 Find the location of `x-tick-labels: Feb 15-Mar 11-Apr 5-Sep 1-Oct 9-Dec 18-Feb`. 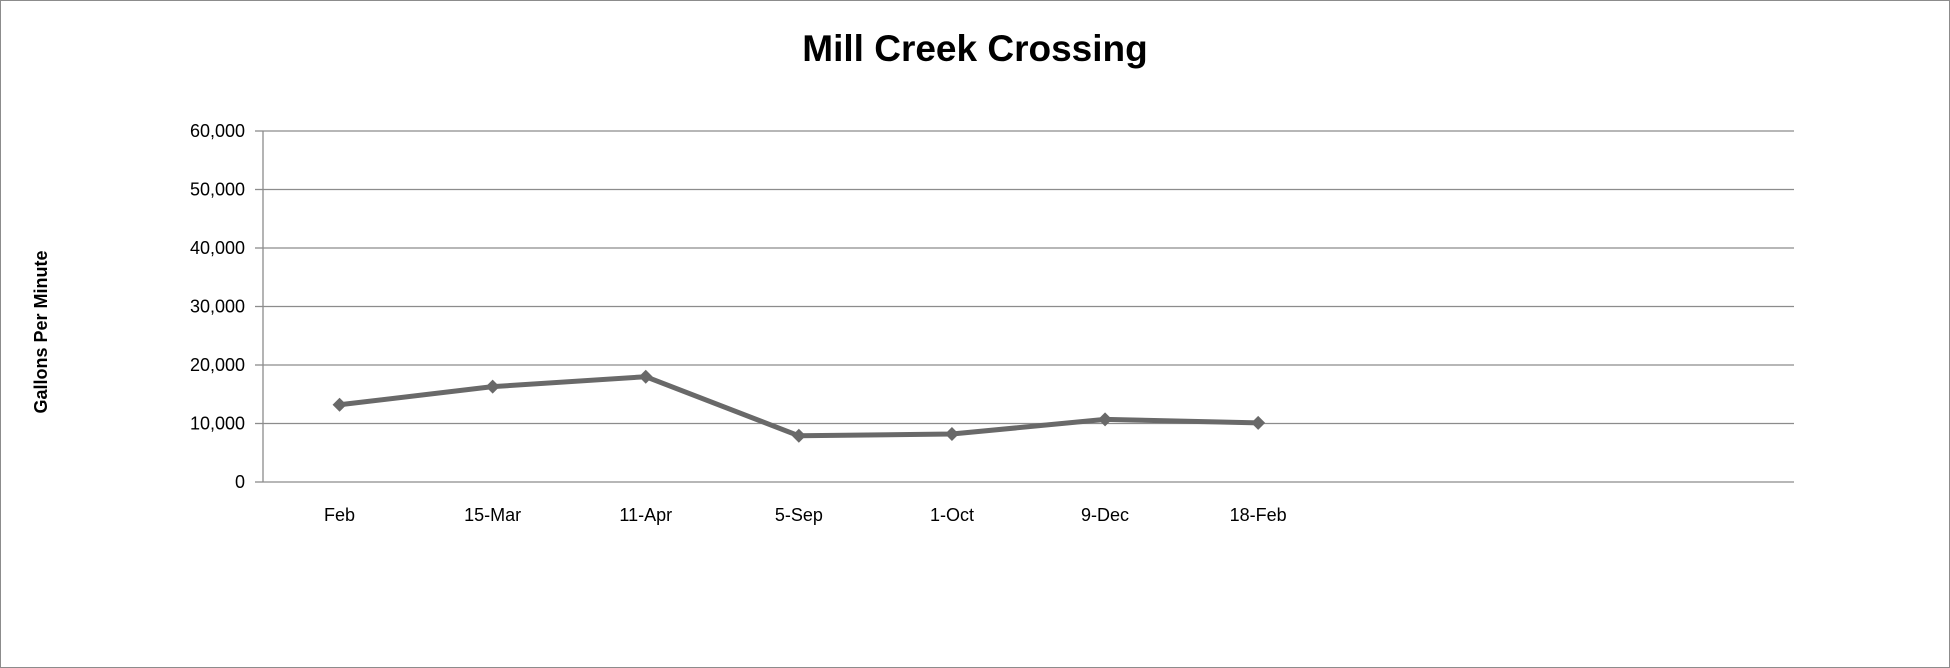

x-tick-labels: Feb 15-Mar 11-Apr 5-Sep 1-Oct 9-Dec 18-Feb is located at coordinates (805, 515).